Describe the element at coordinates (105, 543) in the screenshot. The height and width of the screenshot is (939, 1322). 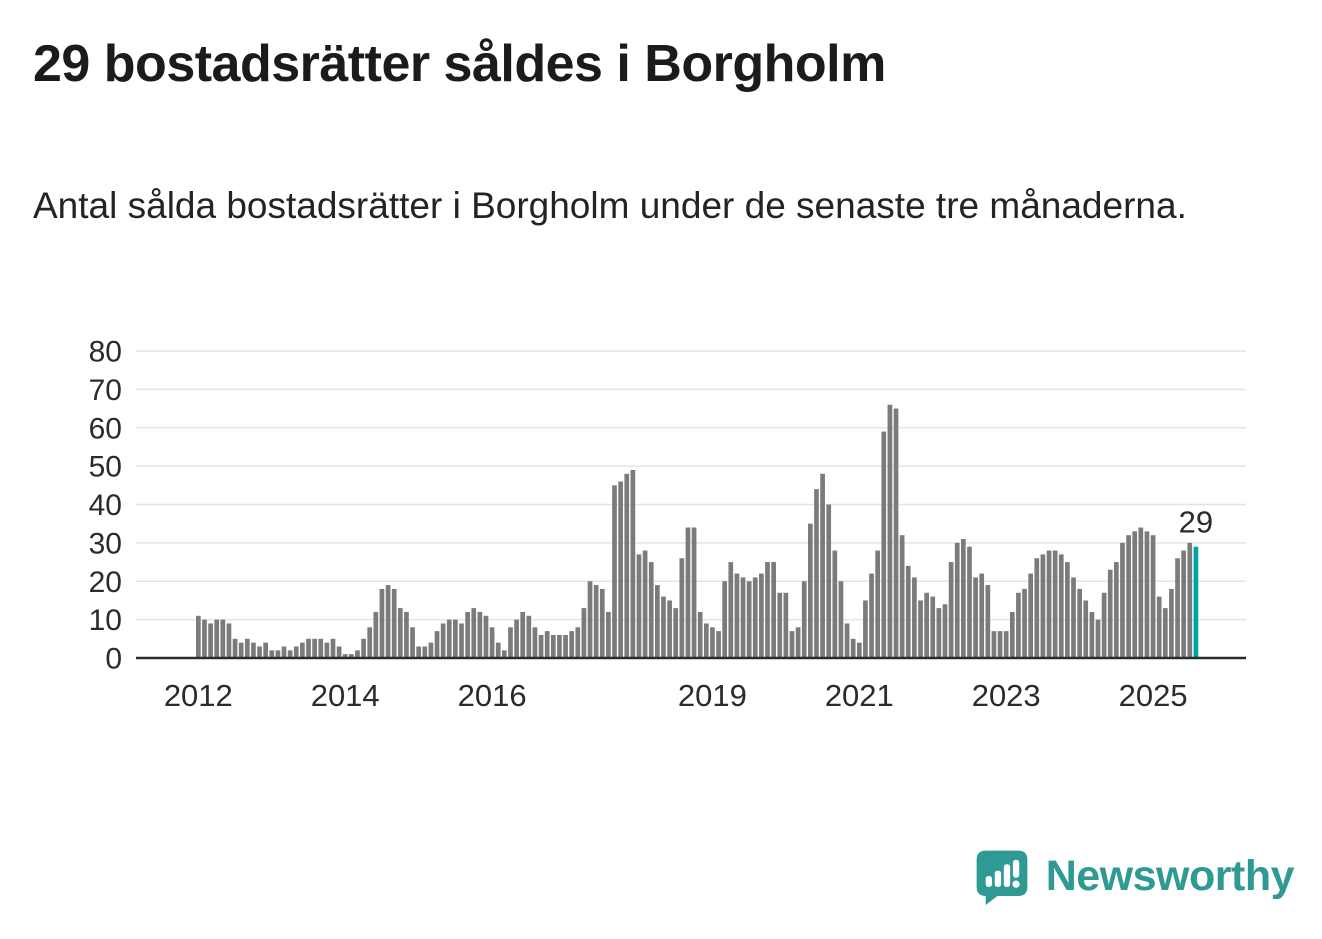
I see `y-tick-label: 30` at that location.